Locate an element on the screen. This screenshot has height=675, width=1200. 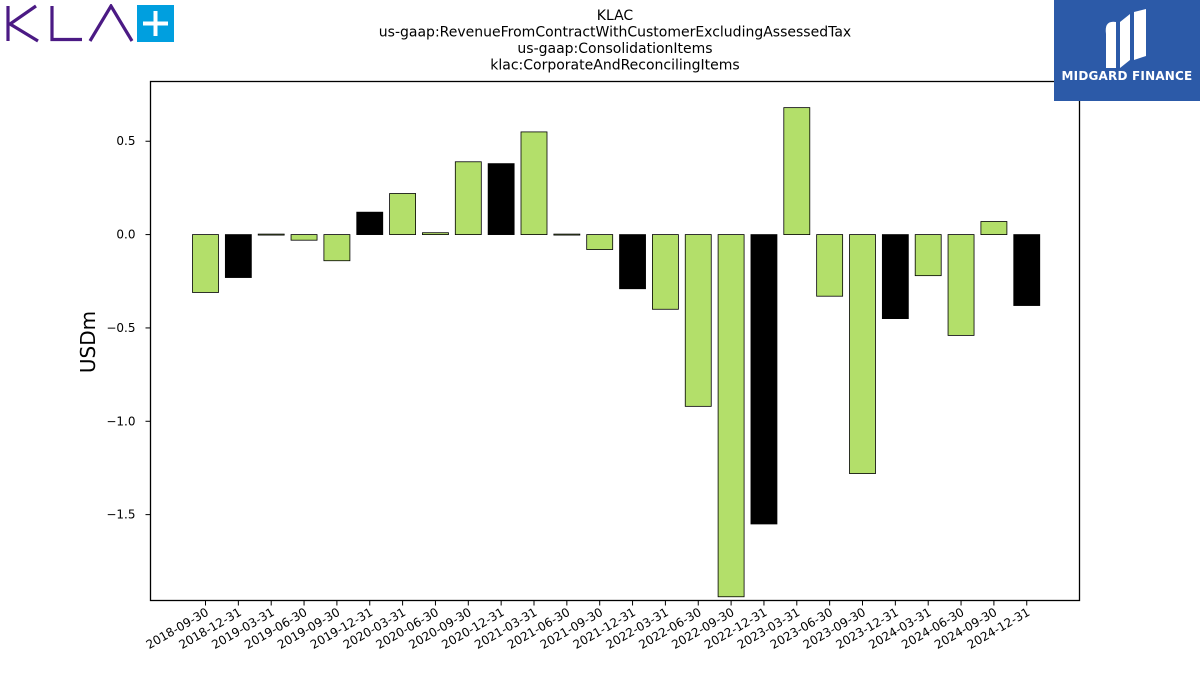
midgard-finance-logo: MIDGARD FINANCE is located at coordinates (1127, 50).